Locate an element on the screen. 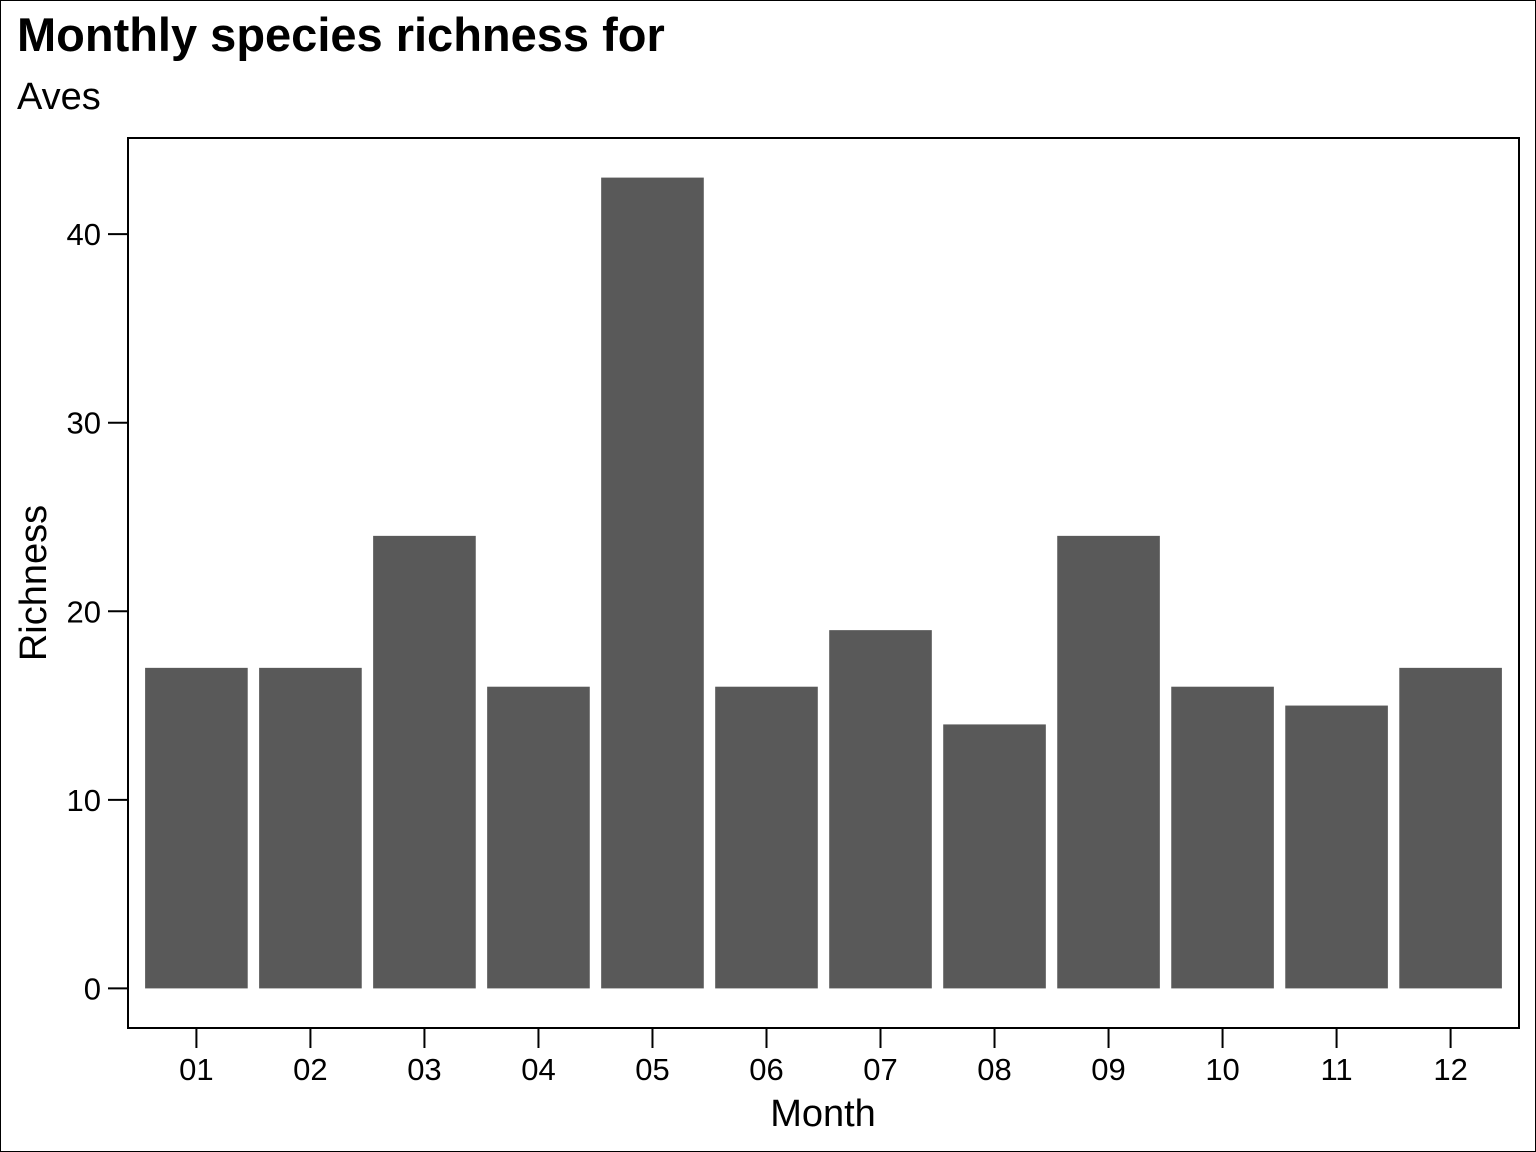  y-tick-label: 10 is located at coordinates (84, 800).